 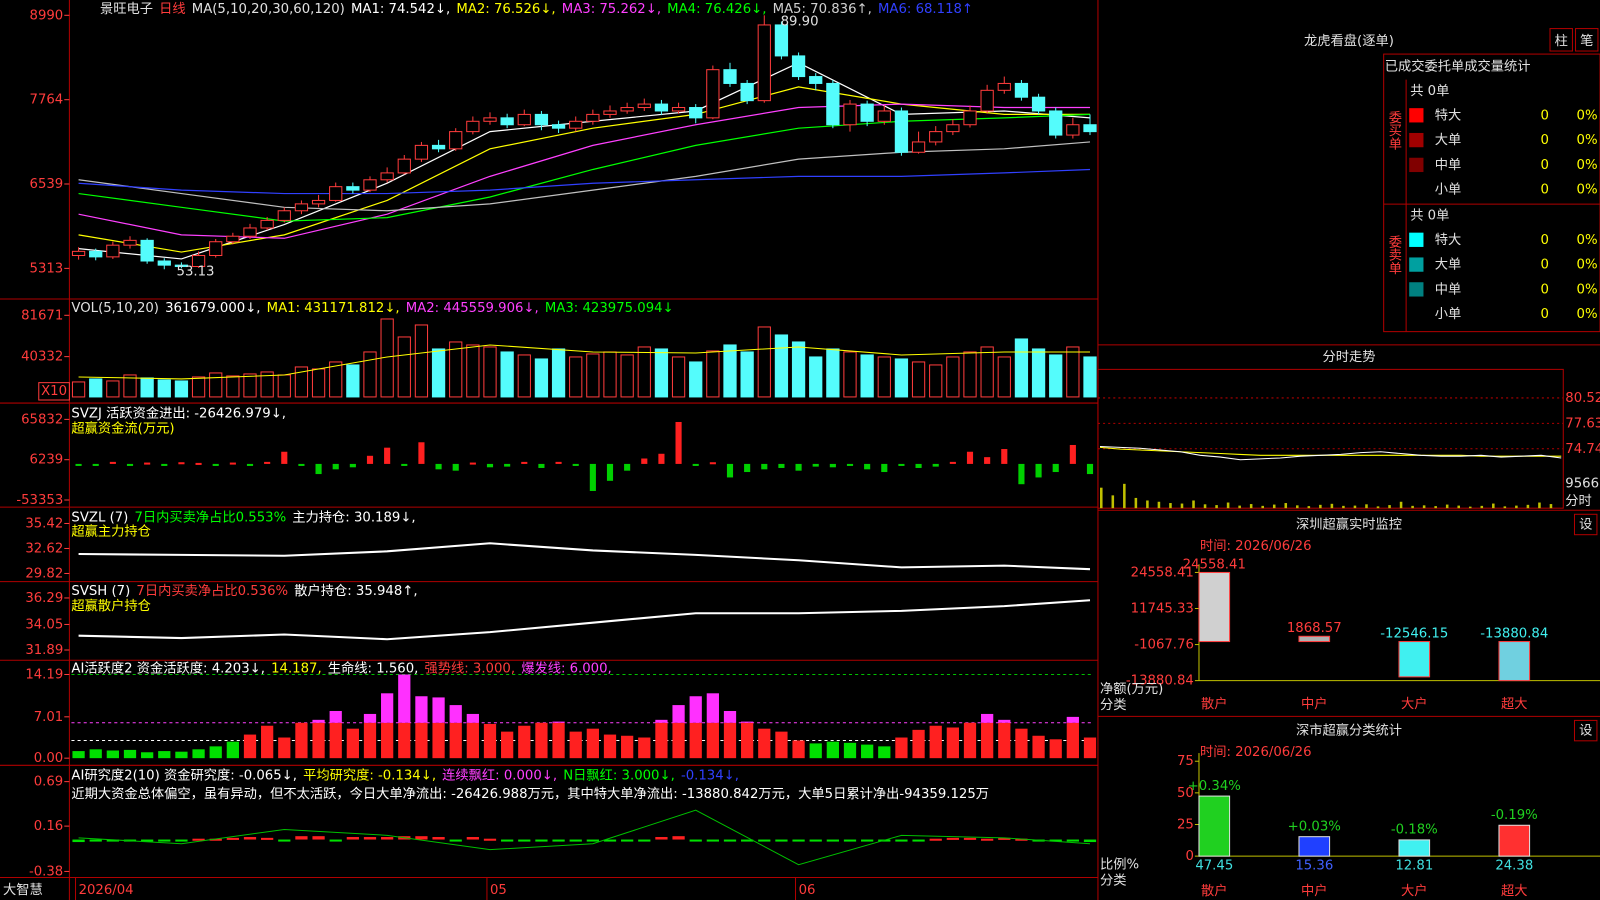 What do you see at coordinates (184, 776) in the screenshot?
I see `legend-item: AI研究度2(10) 资金研究度: -0.065↓,` at bounding box center [184, 776].